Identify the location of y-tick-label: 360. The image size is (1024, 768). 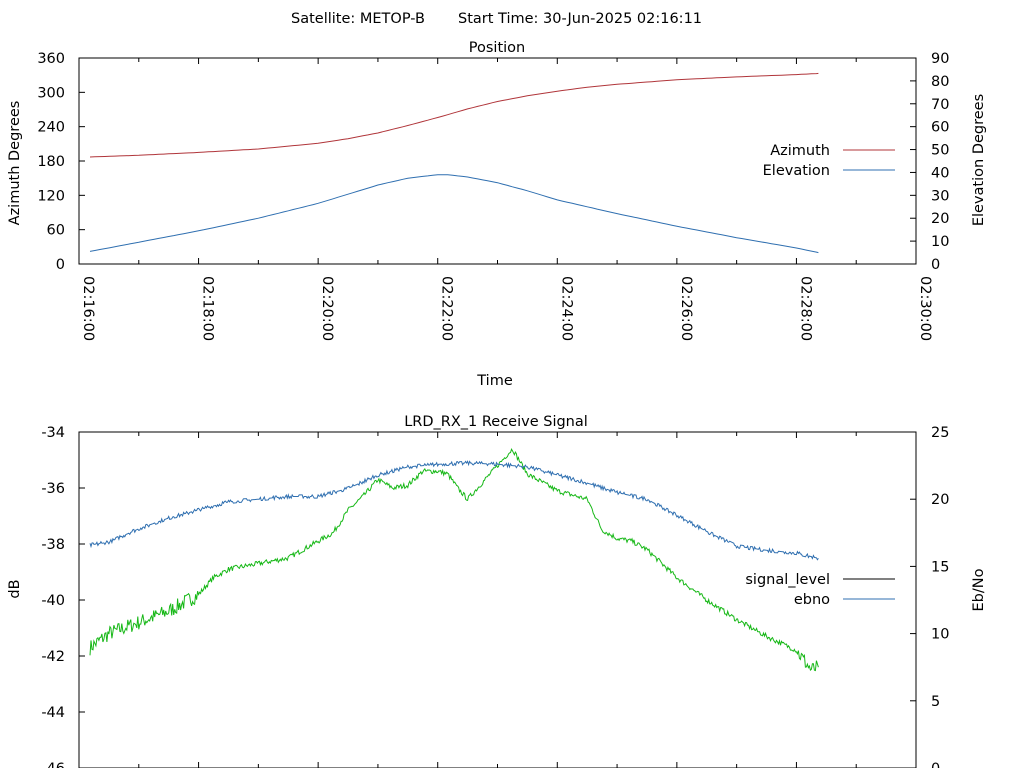
(51, 59).